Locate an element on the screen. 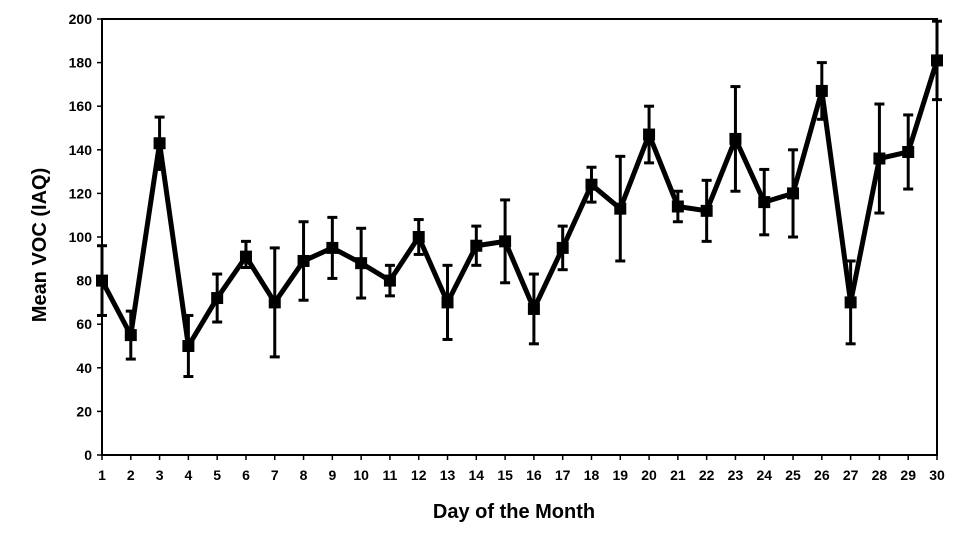  x-tick-label: 29 is located at coordinates (908, 475).